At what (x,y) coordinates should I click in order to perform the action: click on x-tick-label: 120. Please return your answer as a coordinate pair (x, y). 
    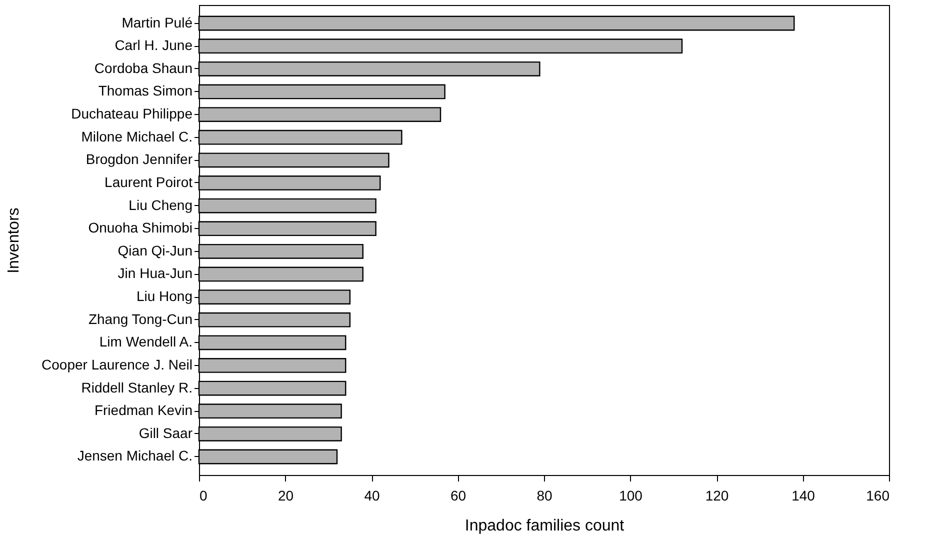
    Looking at the image, I should click on (717, 496).